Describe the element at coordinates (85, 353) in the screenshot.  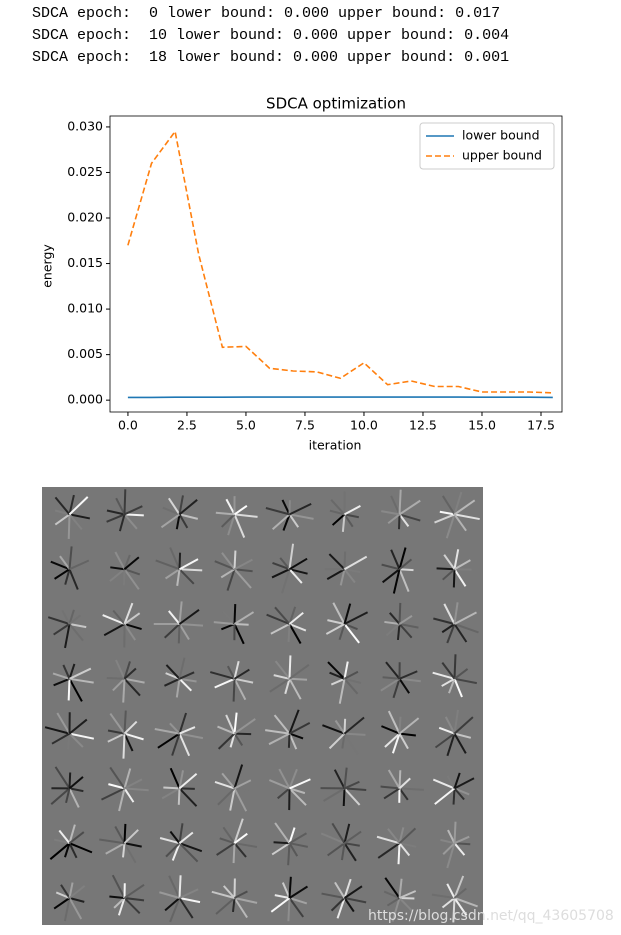
I see `y-tick-label: 0.005` at that location.